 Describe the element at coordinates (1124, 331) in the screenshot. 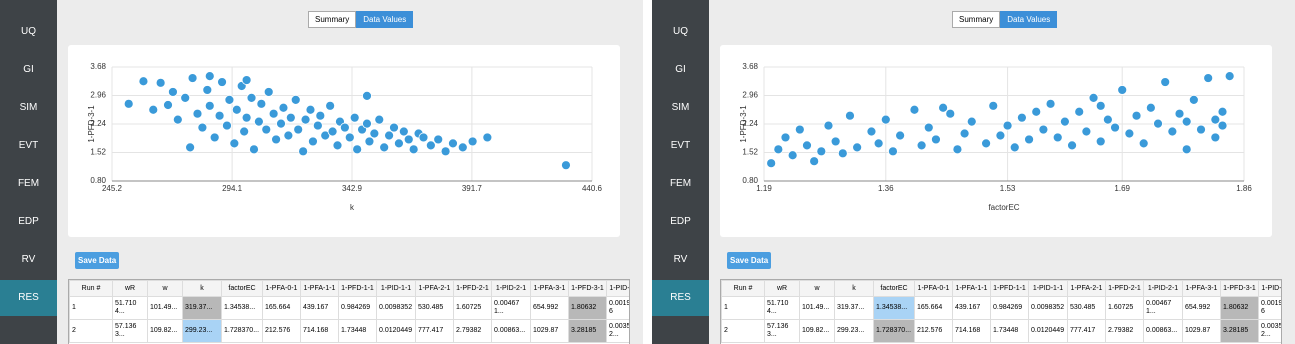

I see `table-cell: 2.79382` at that location.